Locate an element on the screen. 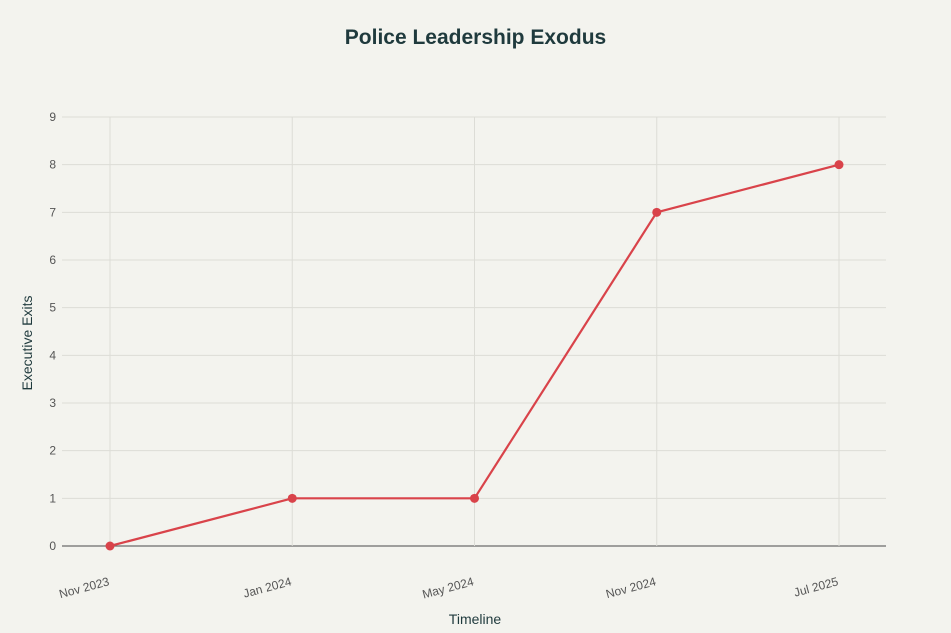 The image size is (951, 633). x-tick-label: Jul 2025 is located at coordinates (816, 586).